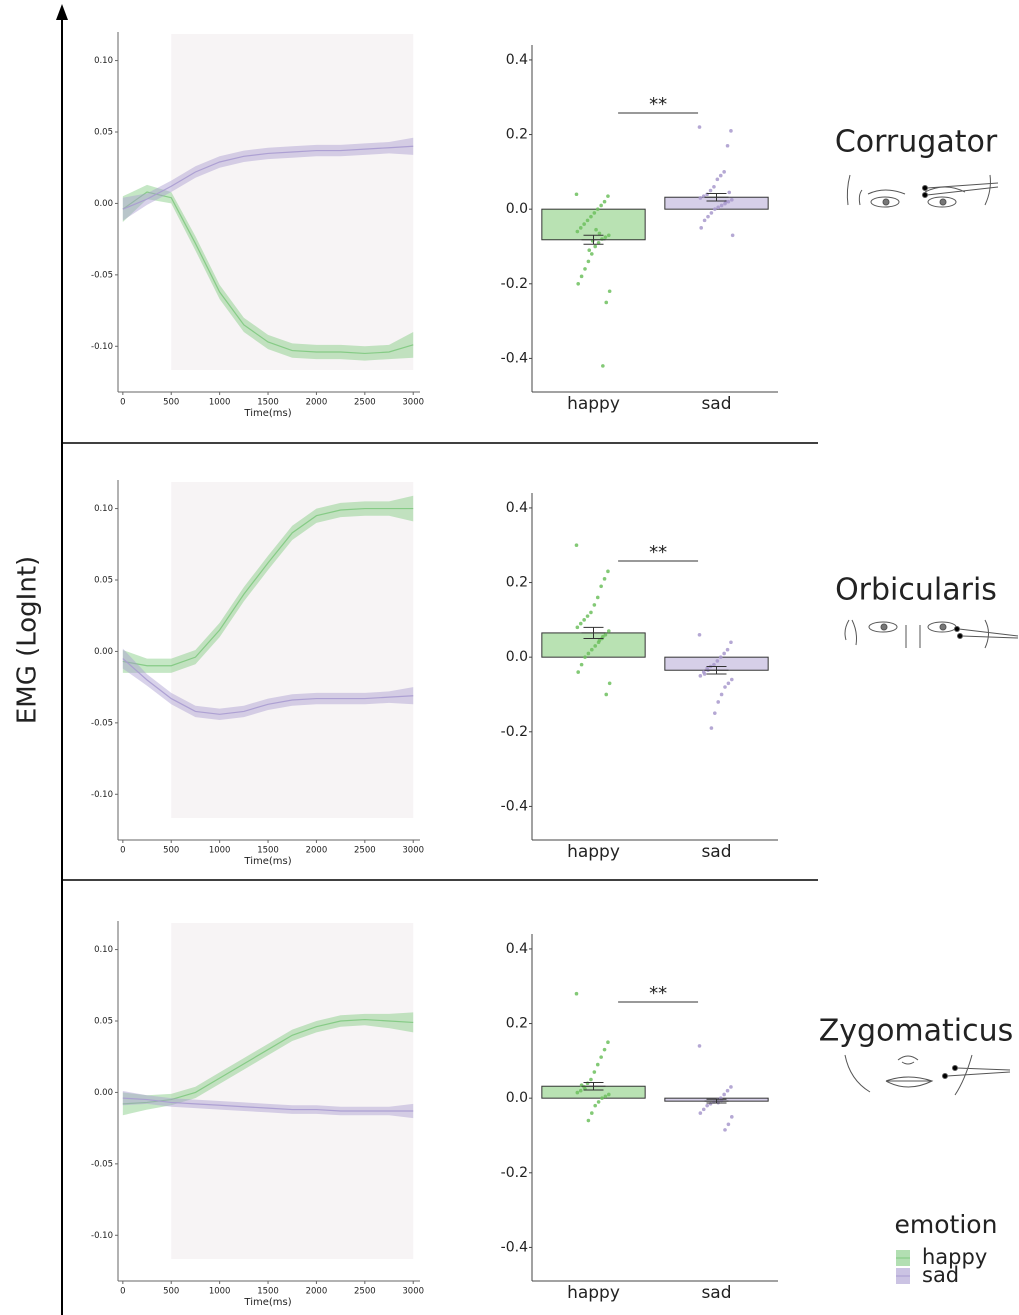 This screenshot has width=1019, height=1315. Describe the element at coordinates (916, 590) in the screenshot. I see `muscle-label: Orbicularis` at that location.